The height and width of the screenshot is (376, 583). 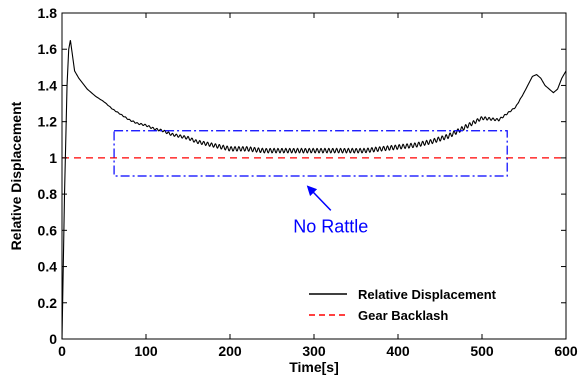 I want to click on x-tick-label: 0, so click(x=62, y=351).